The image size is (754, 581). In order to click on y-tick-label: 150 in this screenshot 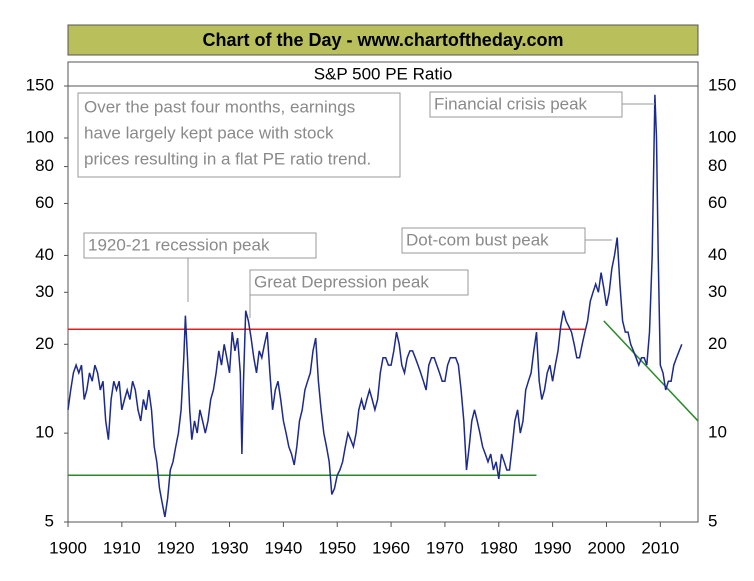, I will do `click(40, 84)`.